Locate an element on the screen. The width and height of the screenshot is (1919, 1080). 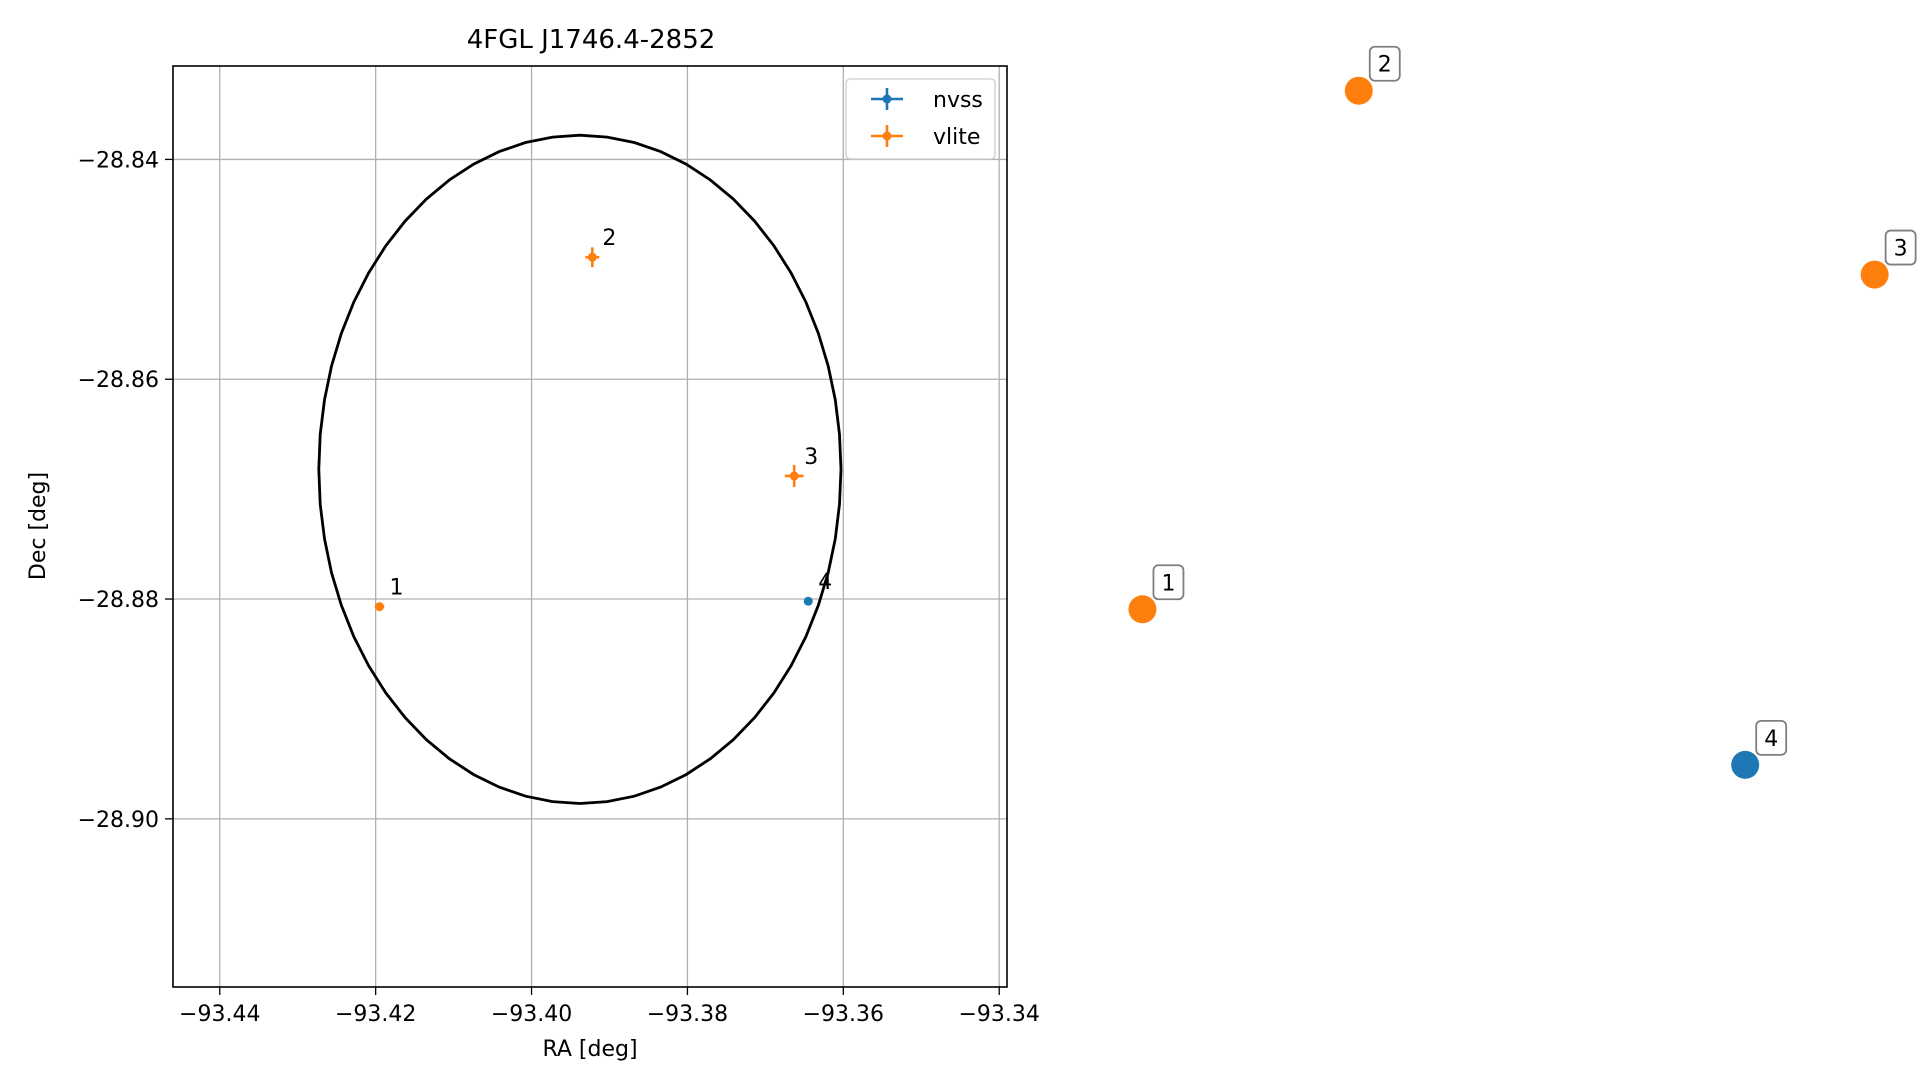
x-tick-label: −93.36 is located at coordinates (843, 1014).